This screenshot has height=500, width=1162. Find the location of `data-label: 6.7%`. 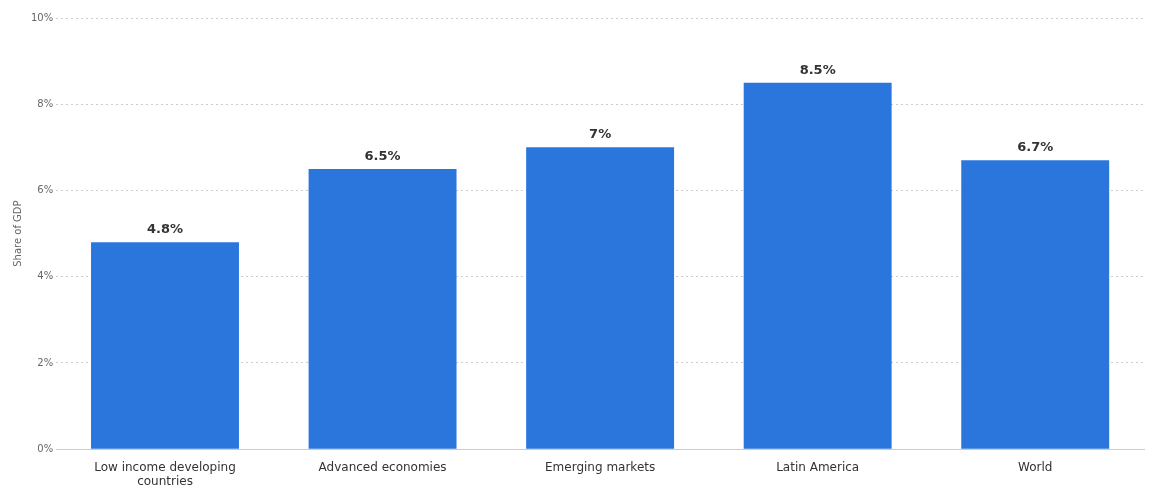

data-label: 6.7% is located at coordinates (1035, 147).